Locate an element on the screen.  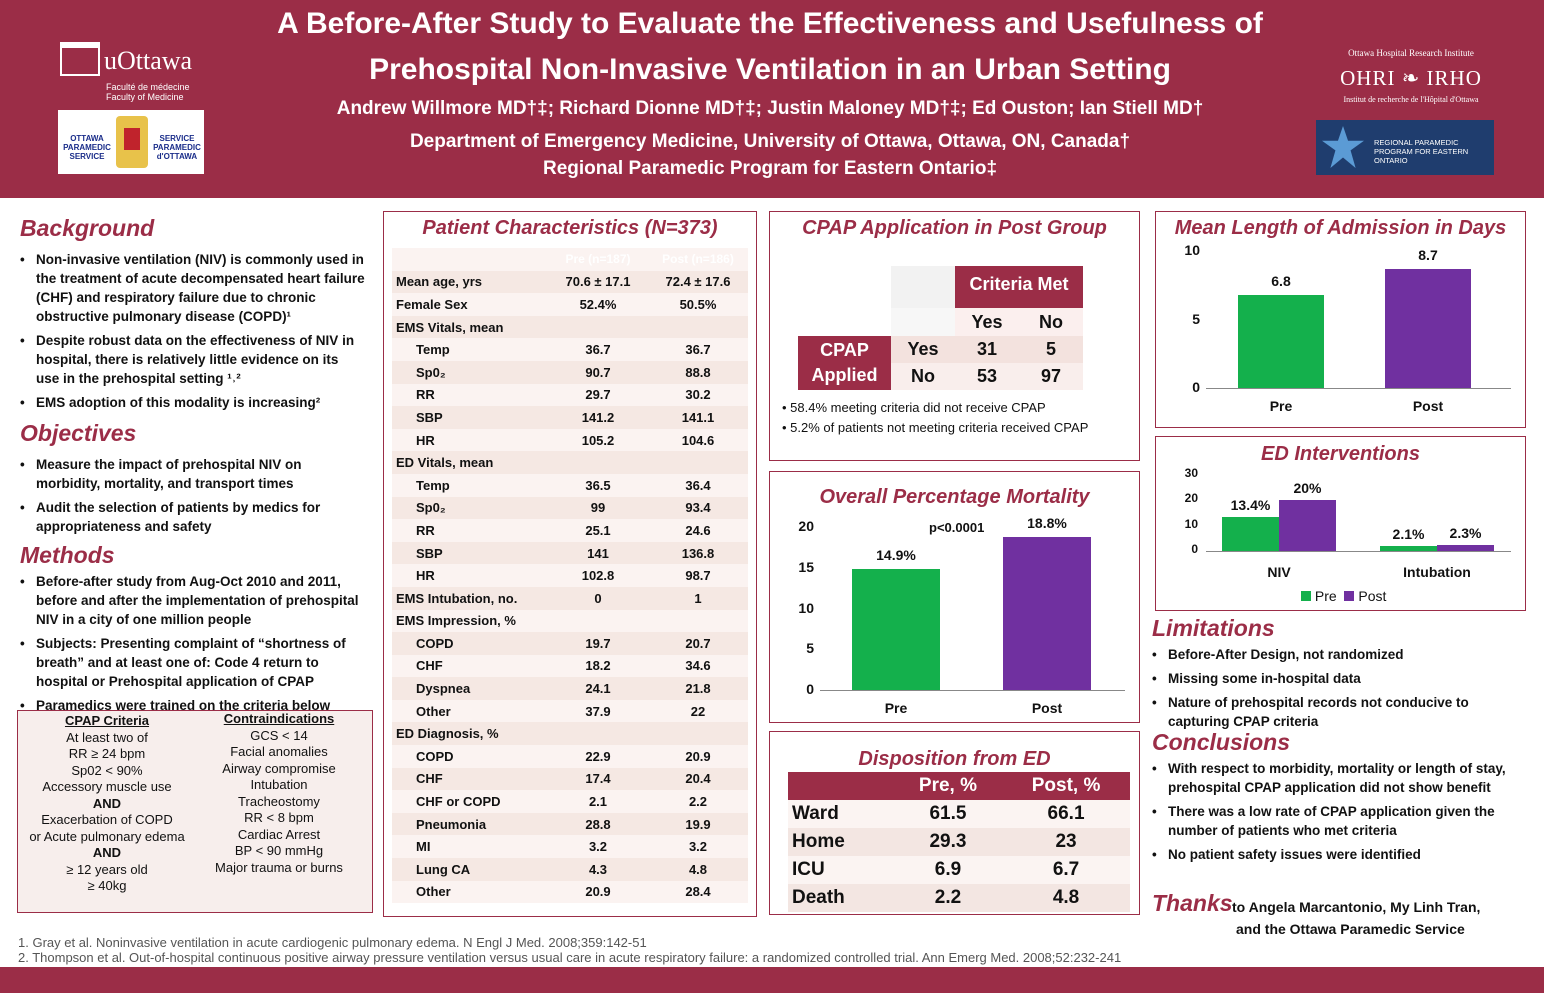
limitations-item: Missing some in-hospital data is located at coordinates (1342, 678).